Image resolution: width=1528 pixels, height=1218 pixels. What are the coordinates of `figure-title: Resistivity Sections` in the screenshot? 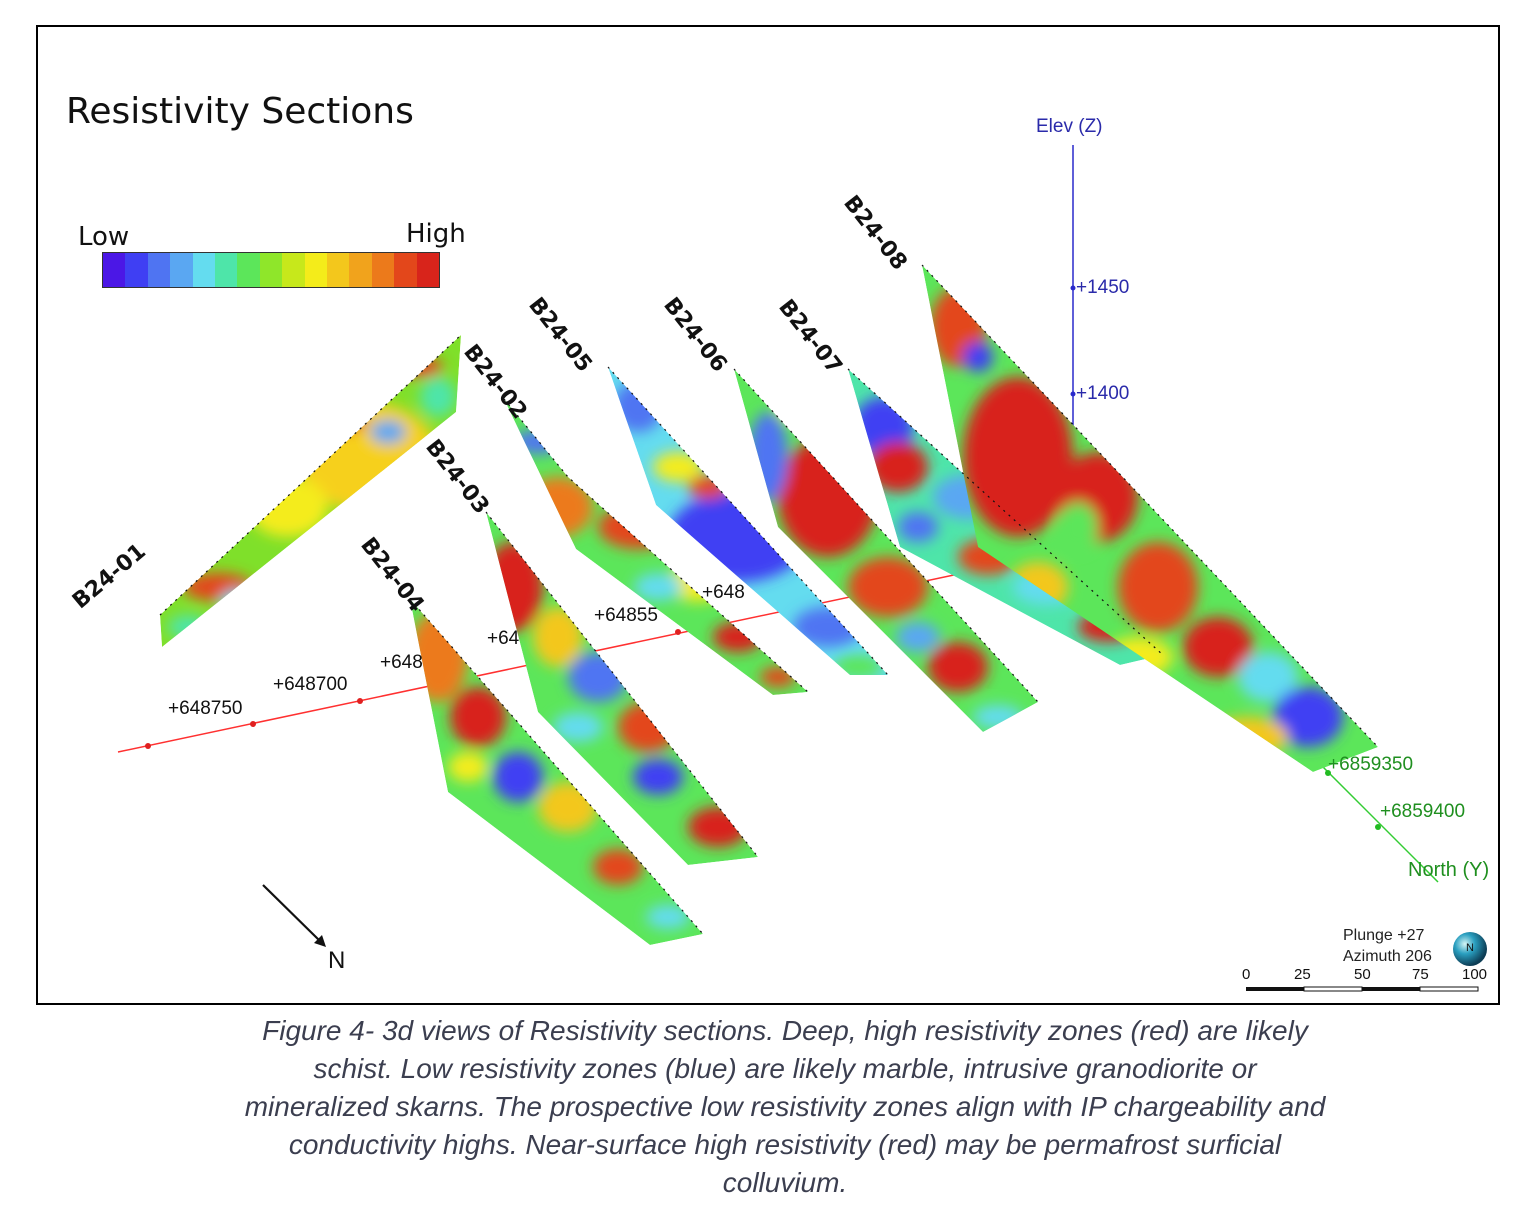 It's located at (240, 111).